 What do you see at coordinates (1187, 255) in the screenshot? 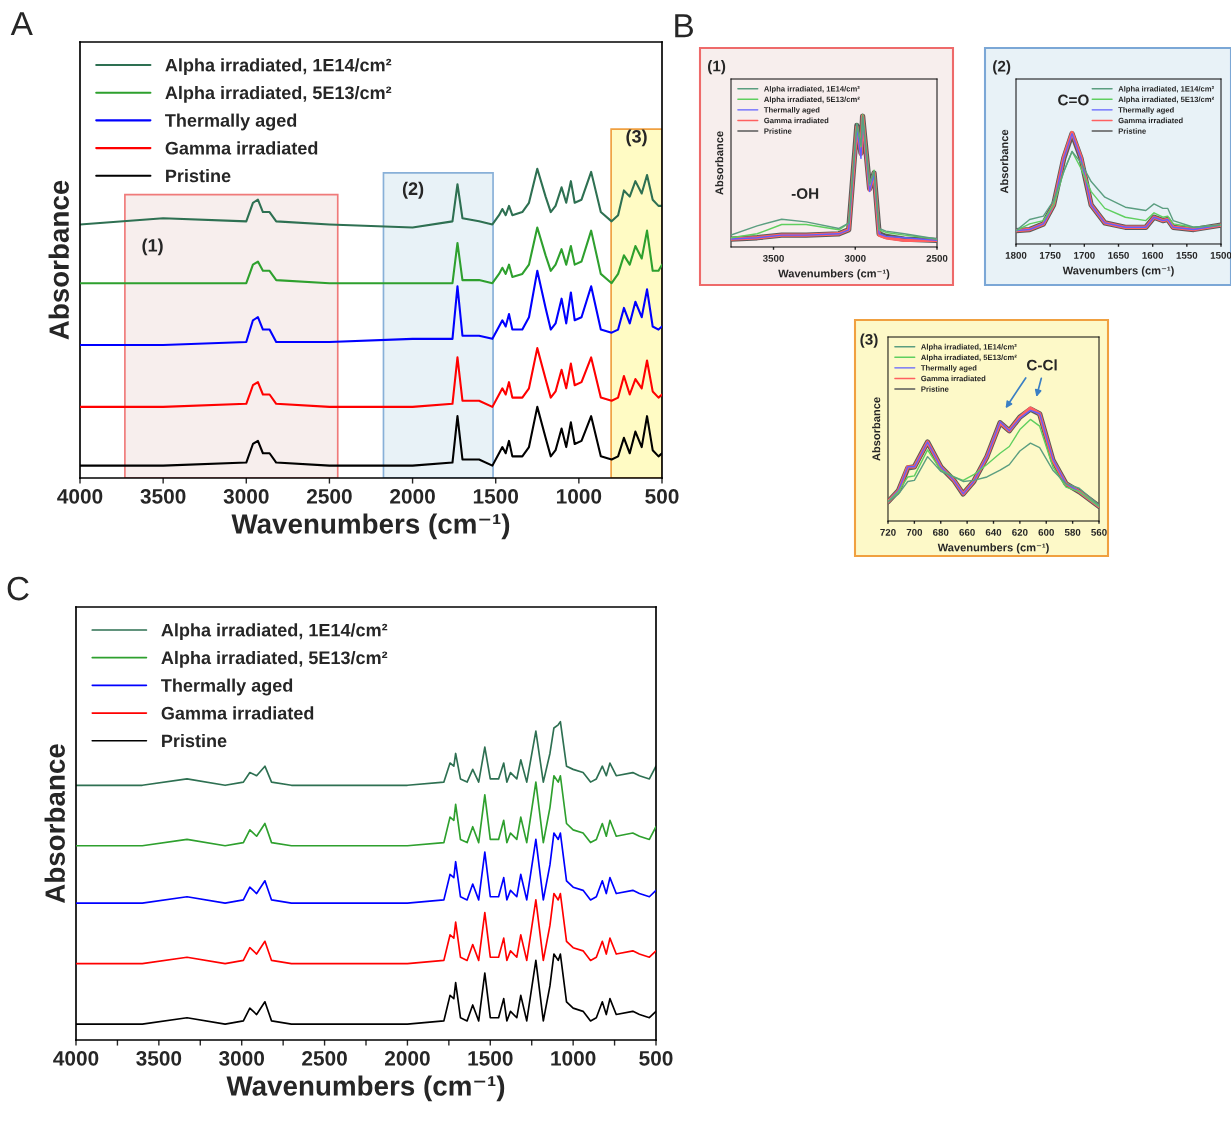
I see `x-tick-label: 1550` at bounding box center [1187, 255].